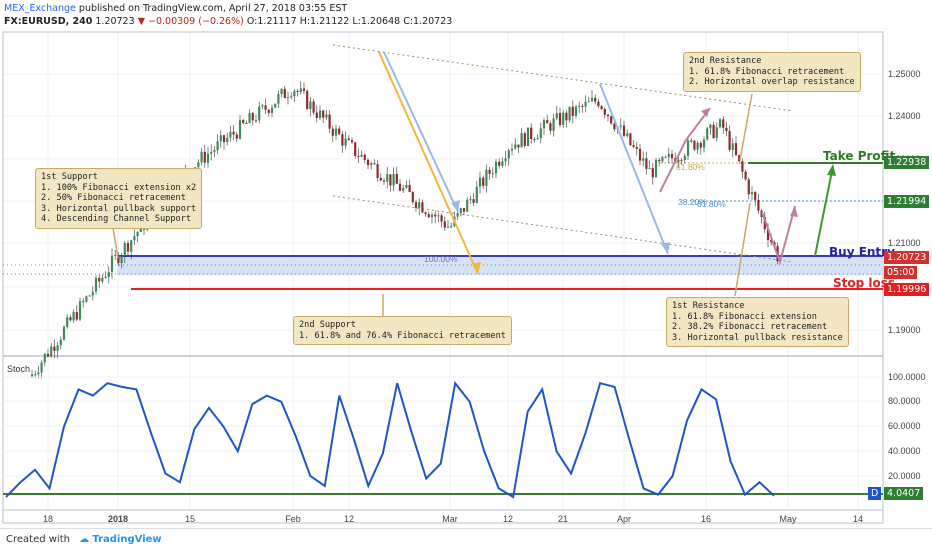 Image resolution: width=932 pixels, height=550 pixels. I want to click on stop-loss-tag: 1.19996, so click(907, 289).